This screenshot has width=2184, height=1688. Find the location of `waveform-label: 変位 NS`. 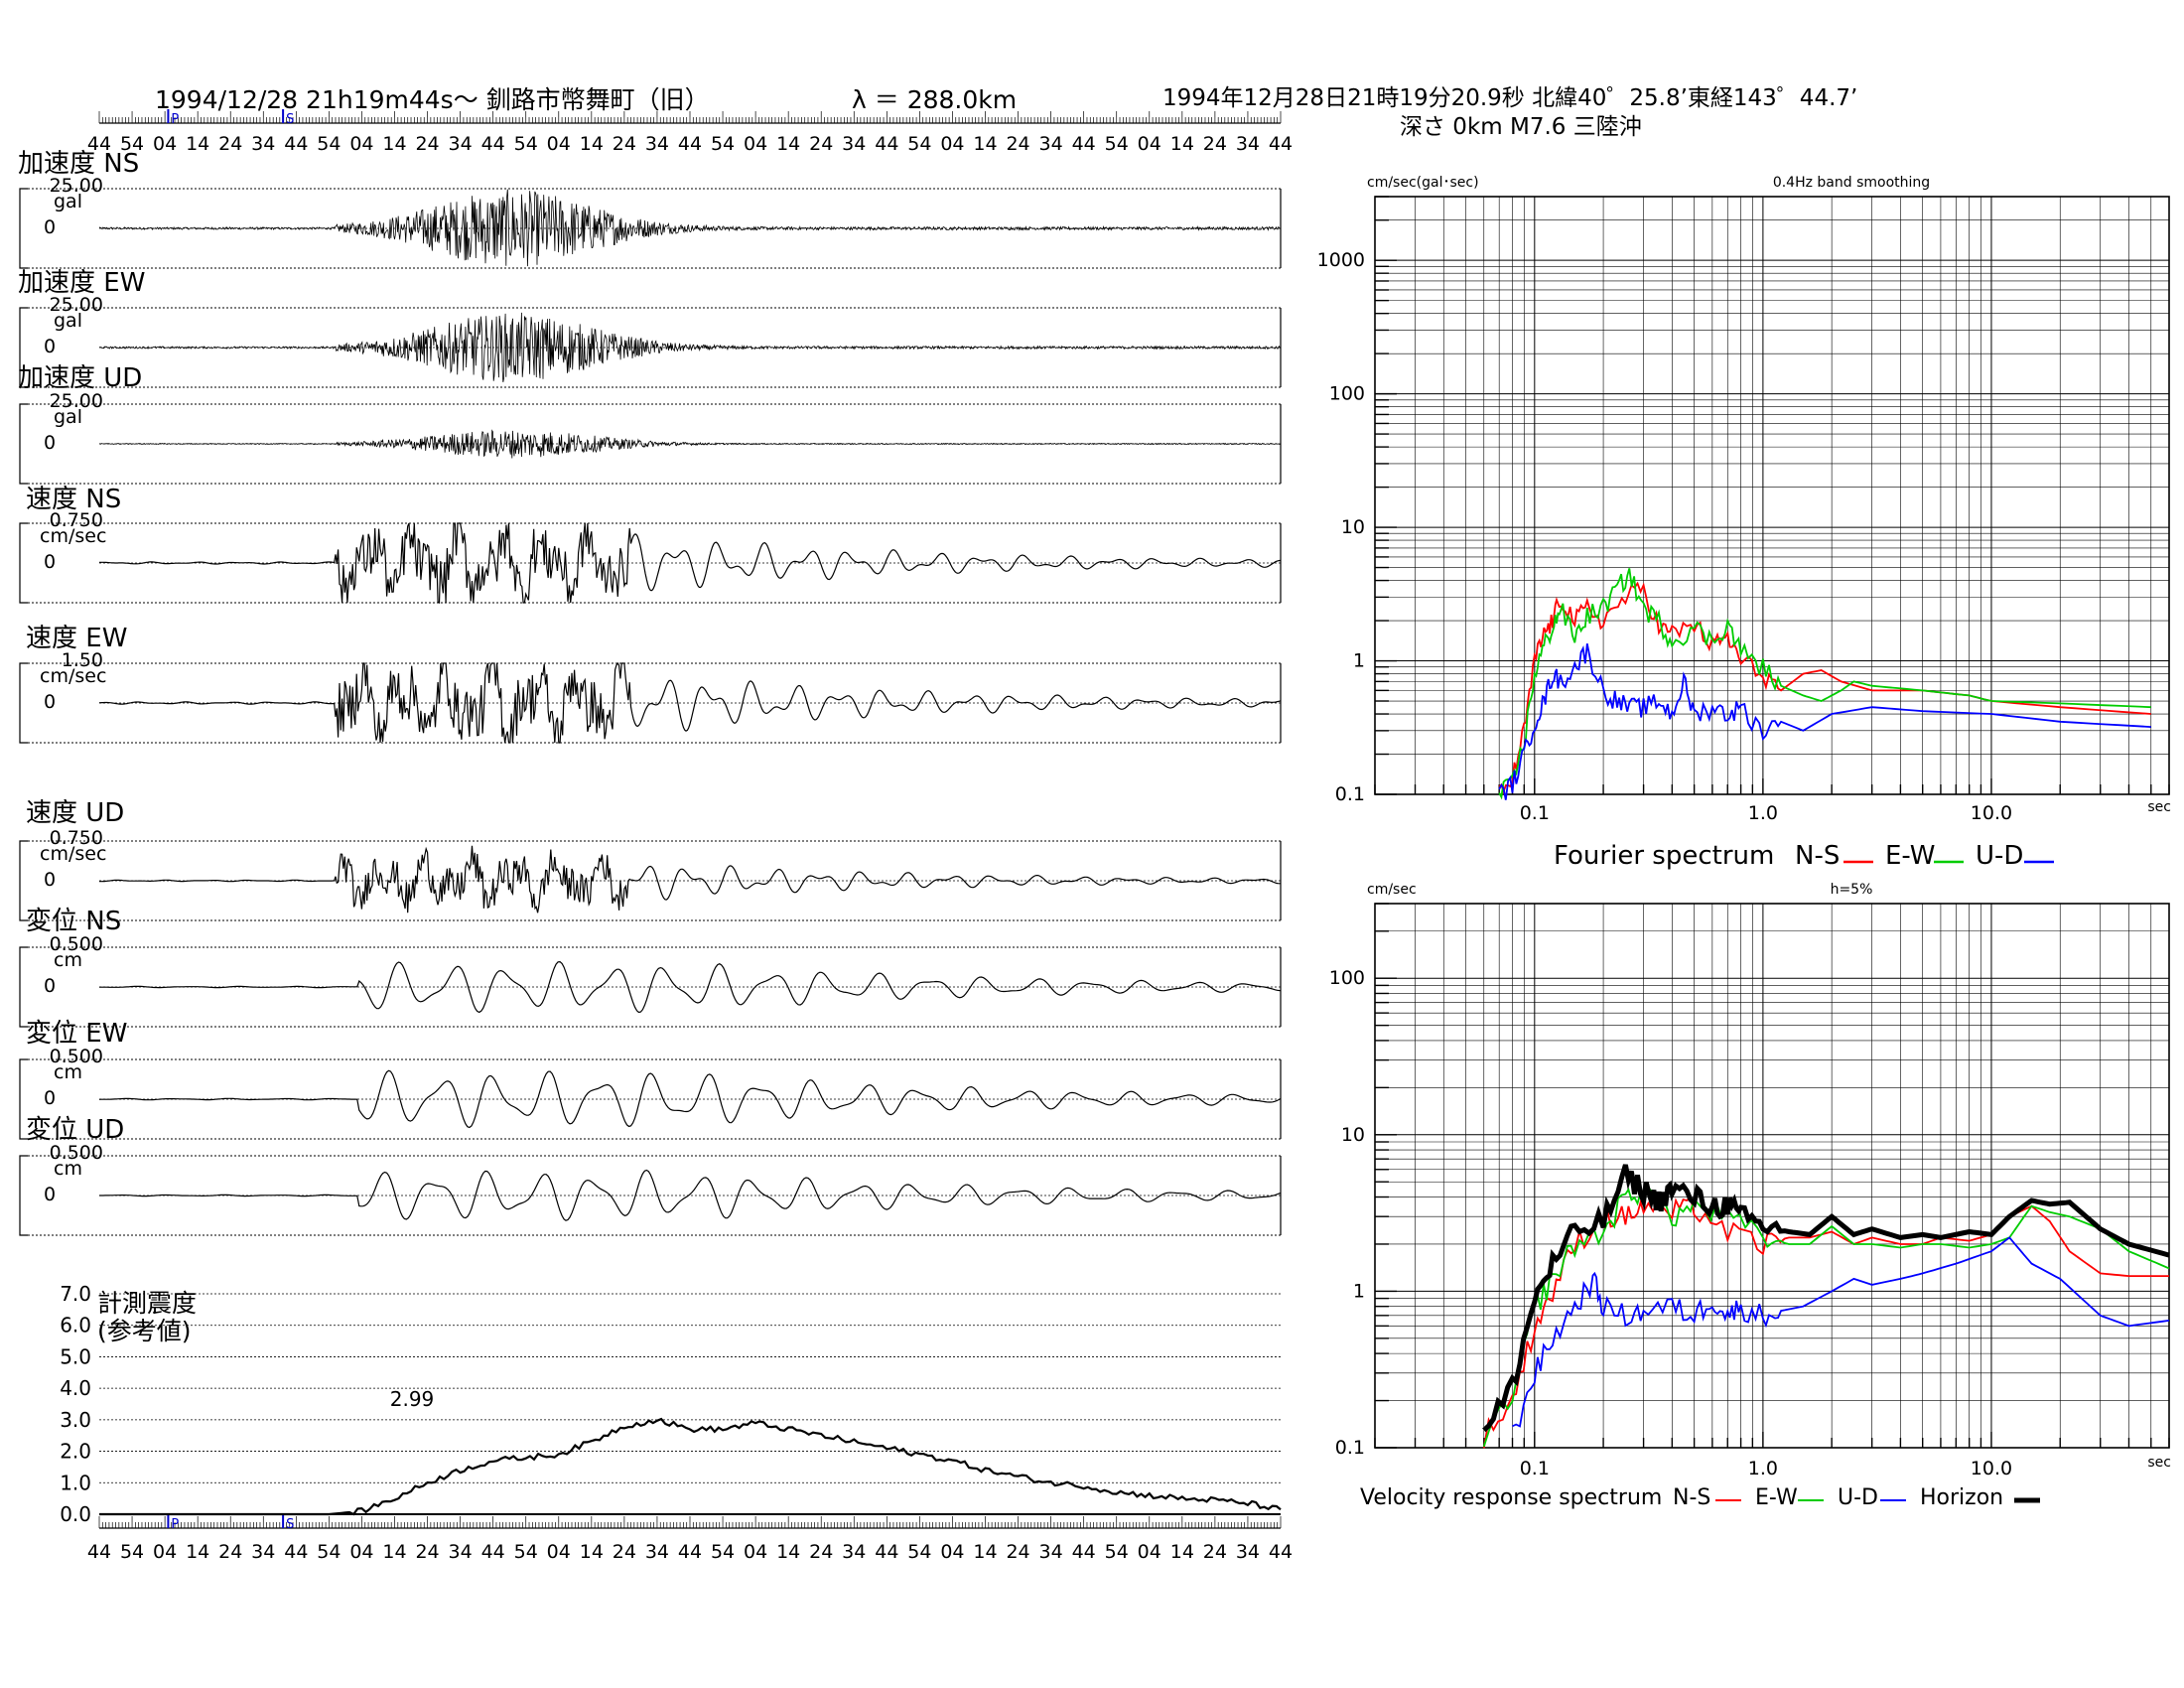

waveform-label: 変位 NS is located at coordinates (74, 921).